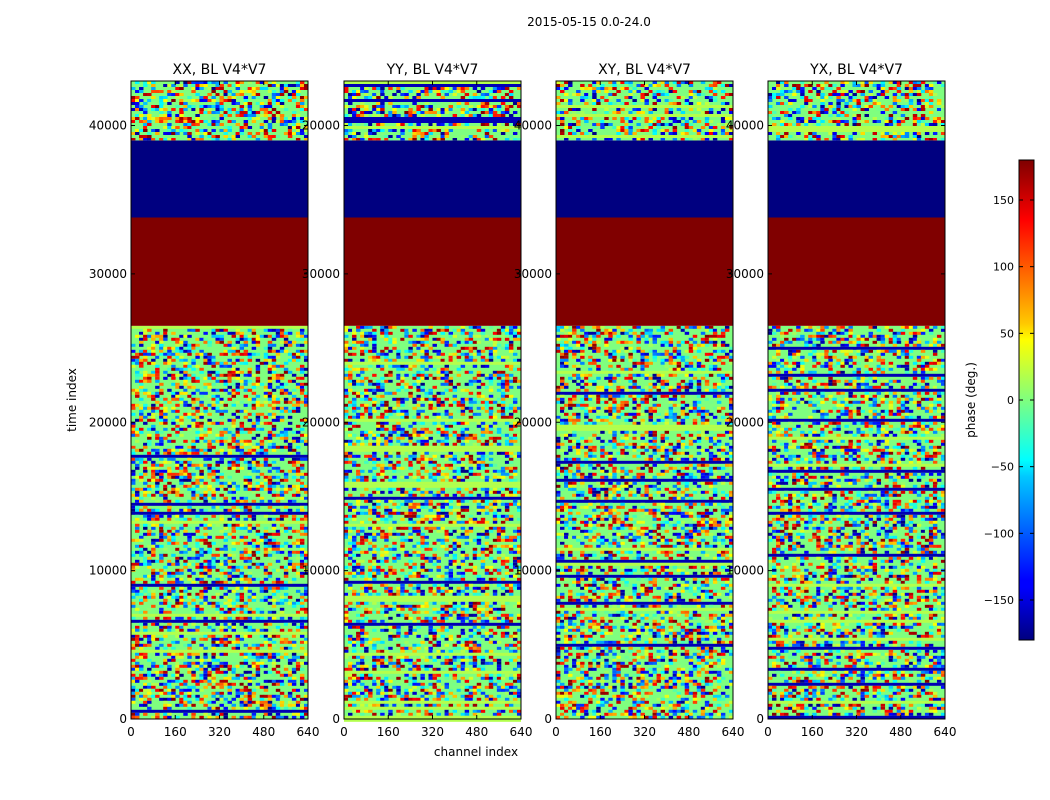 This screenshot has width=1050, height=800. What do you see at coordinates (1007, 333) in the screenshot?
I see `colorbar-tick-label: 50` at bounding box center [1007, 333].